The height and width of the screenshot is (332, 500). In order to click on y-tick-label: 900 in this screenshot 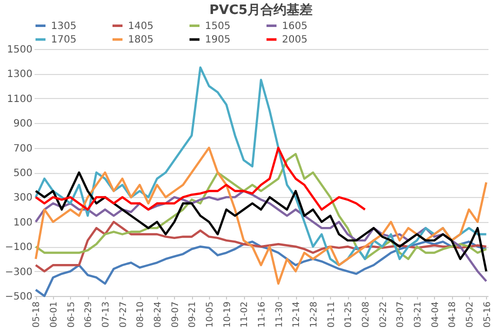, I will do `click(22, 124)`.